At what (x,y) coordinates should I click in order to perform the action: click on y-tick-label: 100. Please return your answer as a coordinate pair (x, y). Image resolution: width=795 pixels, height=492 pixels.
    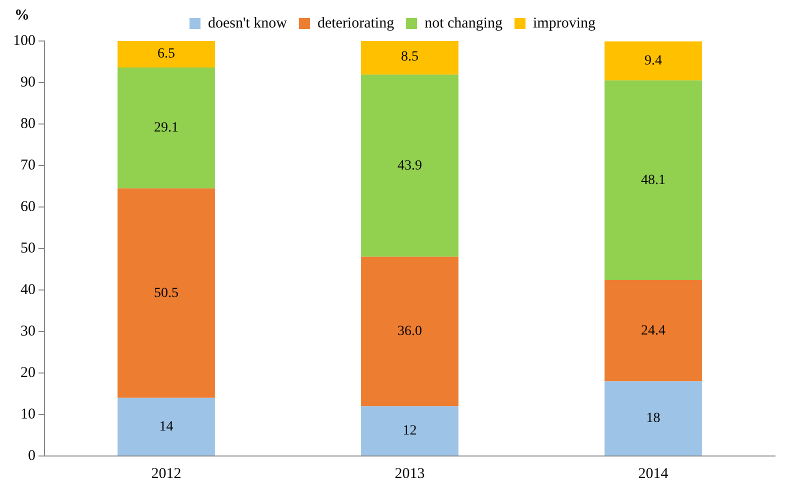
    Looking at the image, I should click on (24, 40).